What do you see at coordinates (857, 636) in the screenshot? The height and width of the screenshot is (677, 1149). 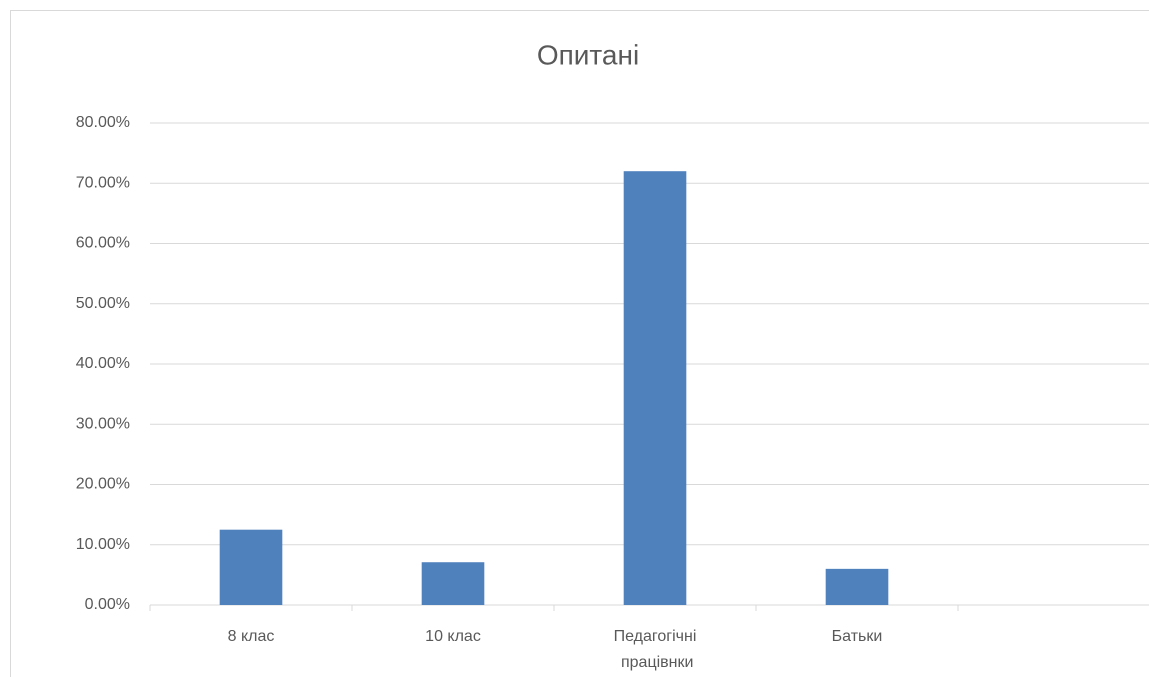 I see `x-tick-label: Батьки` at bounding box center [857, 636].